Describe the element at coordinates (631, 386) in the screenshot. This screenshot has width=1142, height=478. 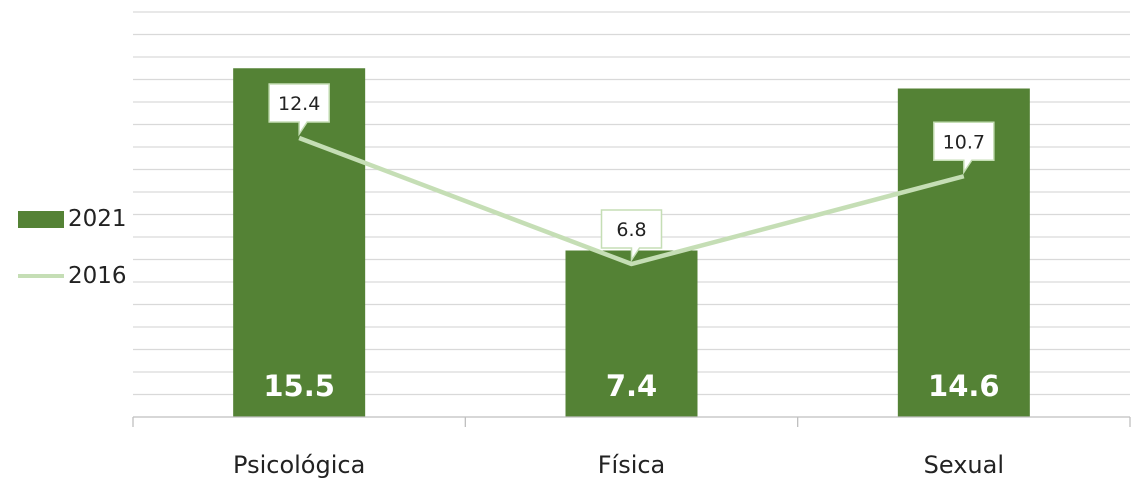
I see `bar-value-label: 7.4` at that location.